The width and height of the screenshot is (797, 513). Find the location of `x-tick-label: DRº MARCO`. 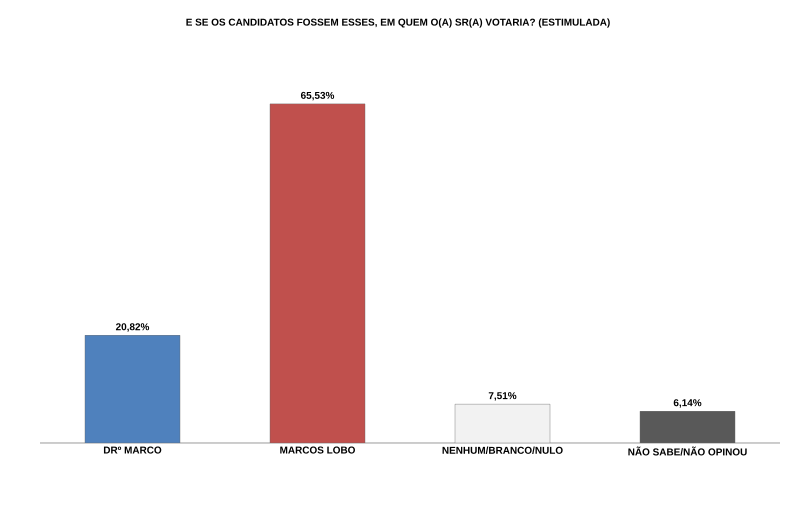

x-tick-label: DRº MARCO is located at coordinates (133, 450).